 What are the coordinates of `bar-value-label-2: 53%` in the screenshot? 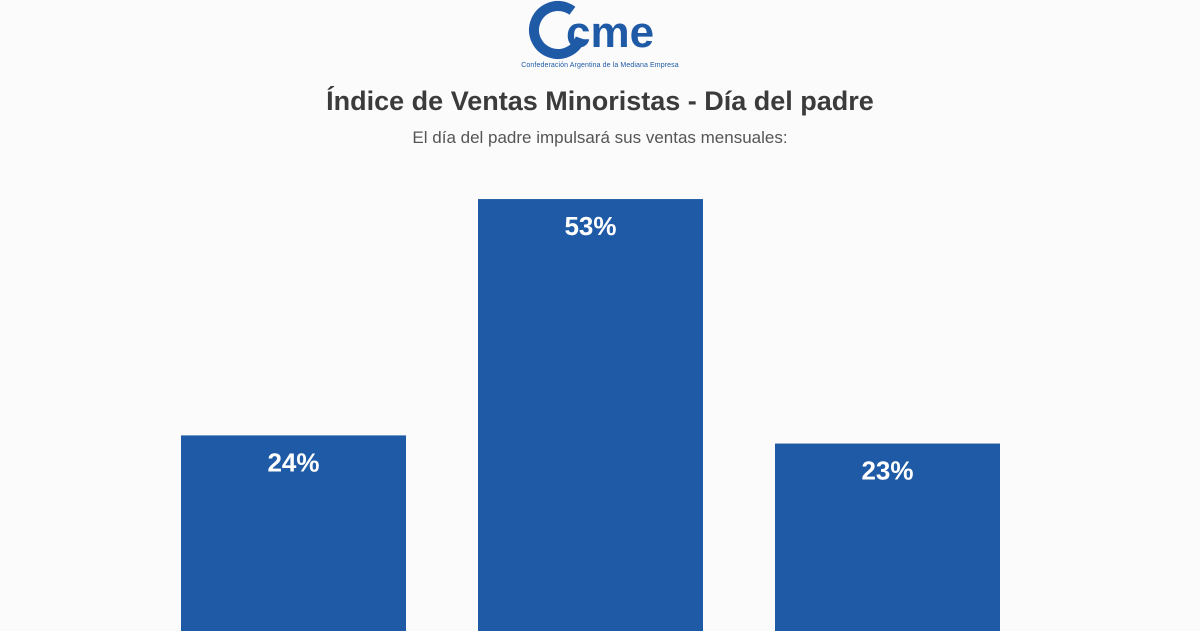 It's located at (590, 226).